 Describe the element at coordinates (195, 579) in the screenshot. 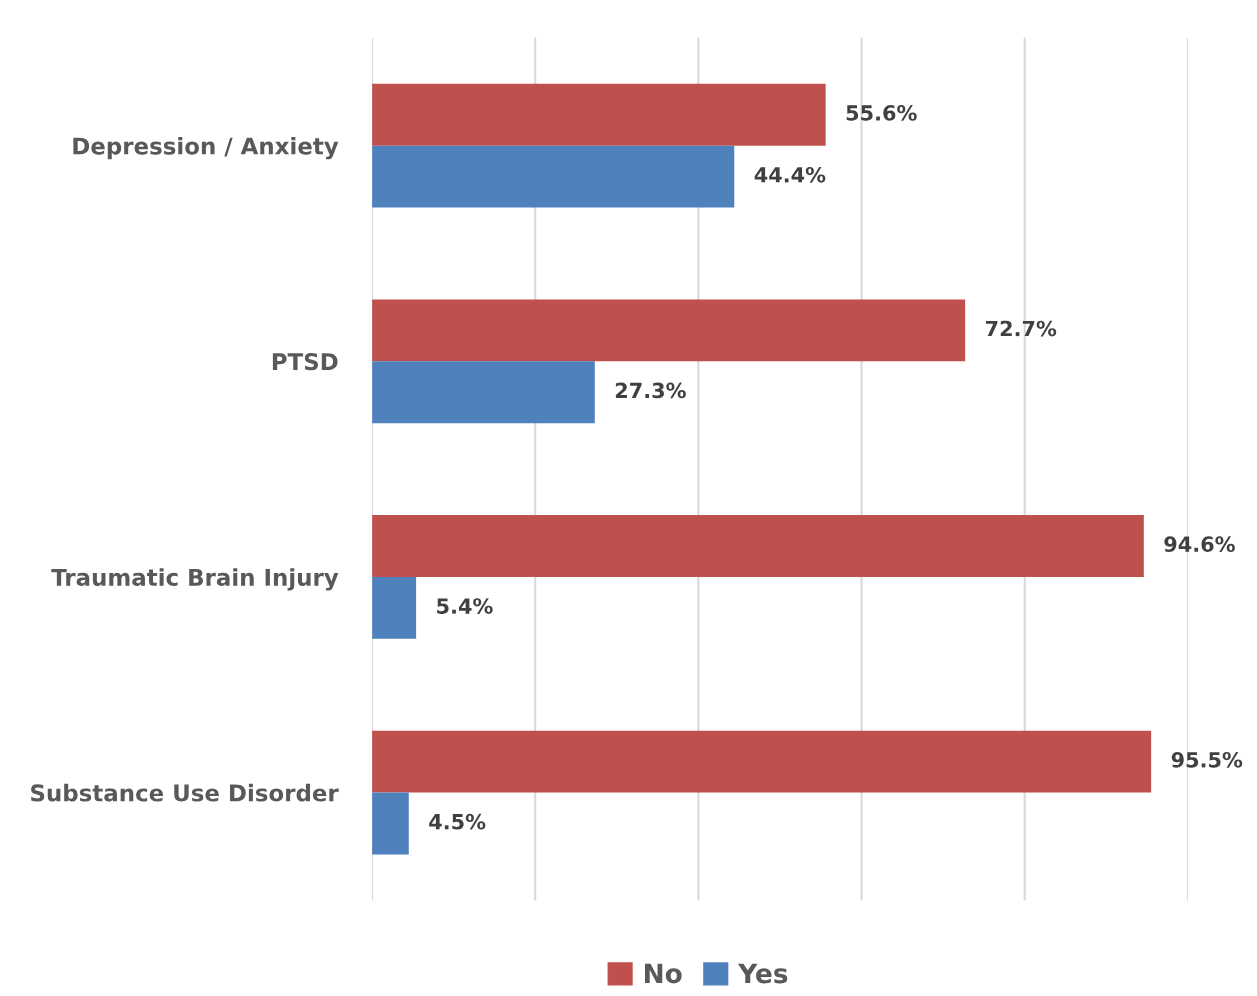

I see `y-tick-label: Traumatic Brain Injury` at that location.